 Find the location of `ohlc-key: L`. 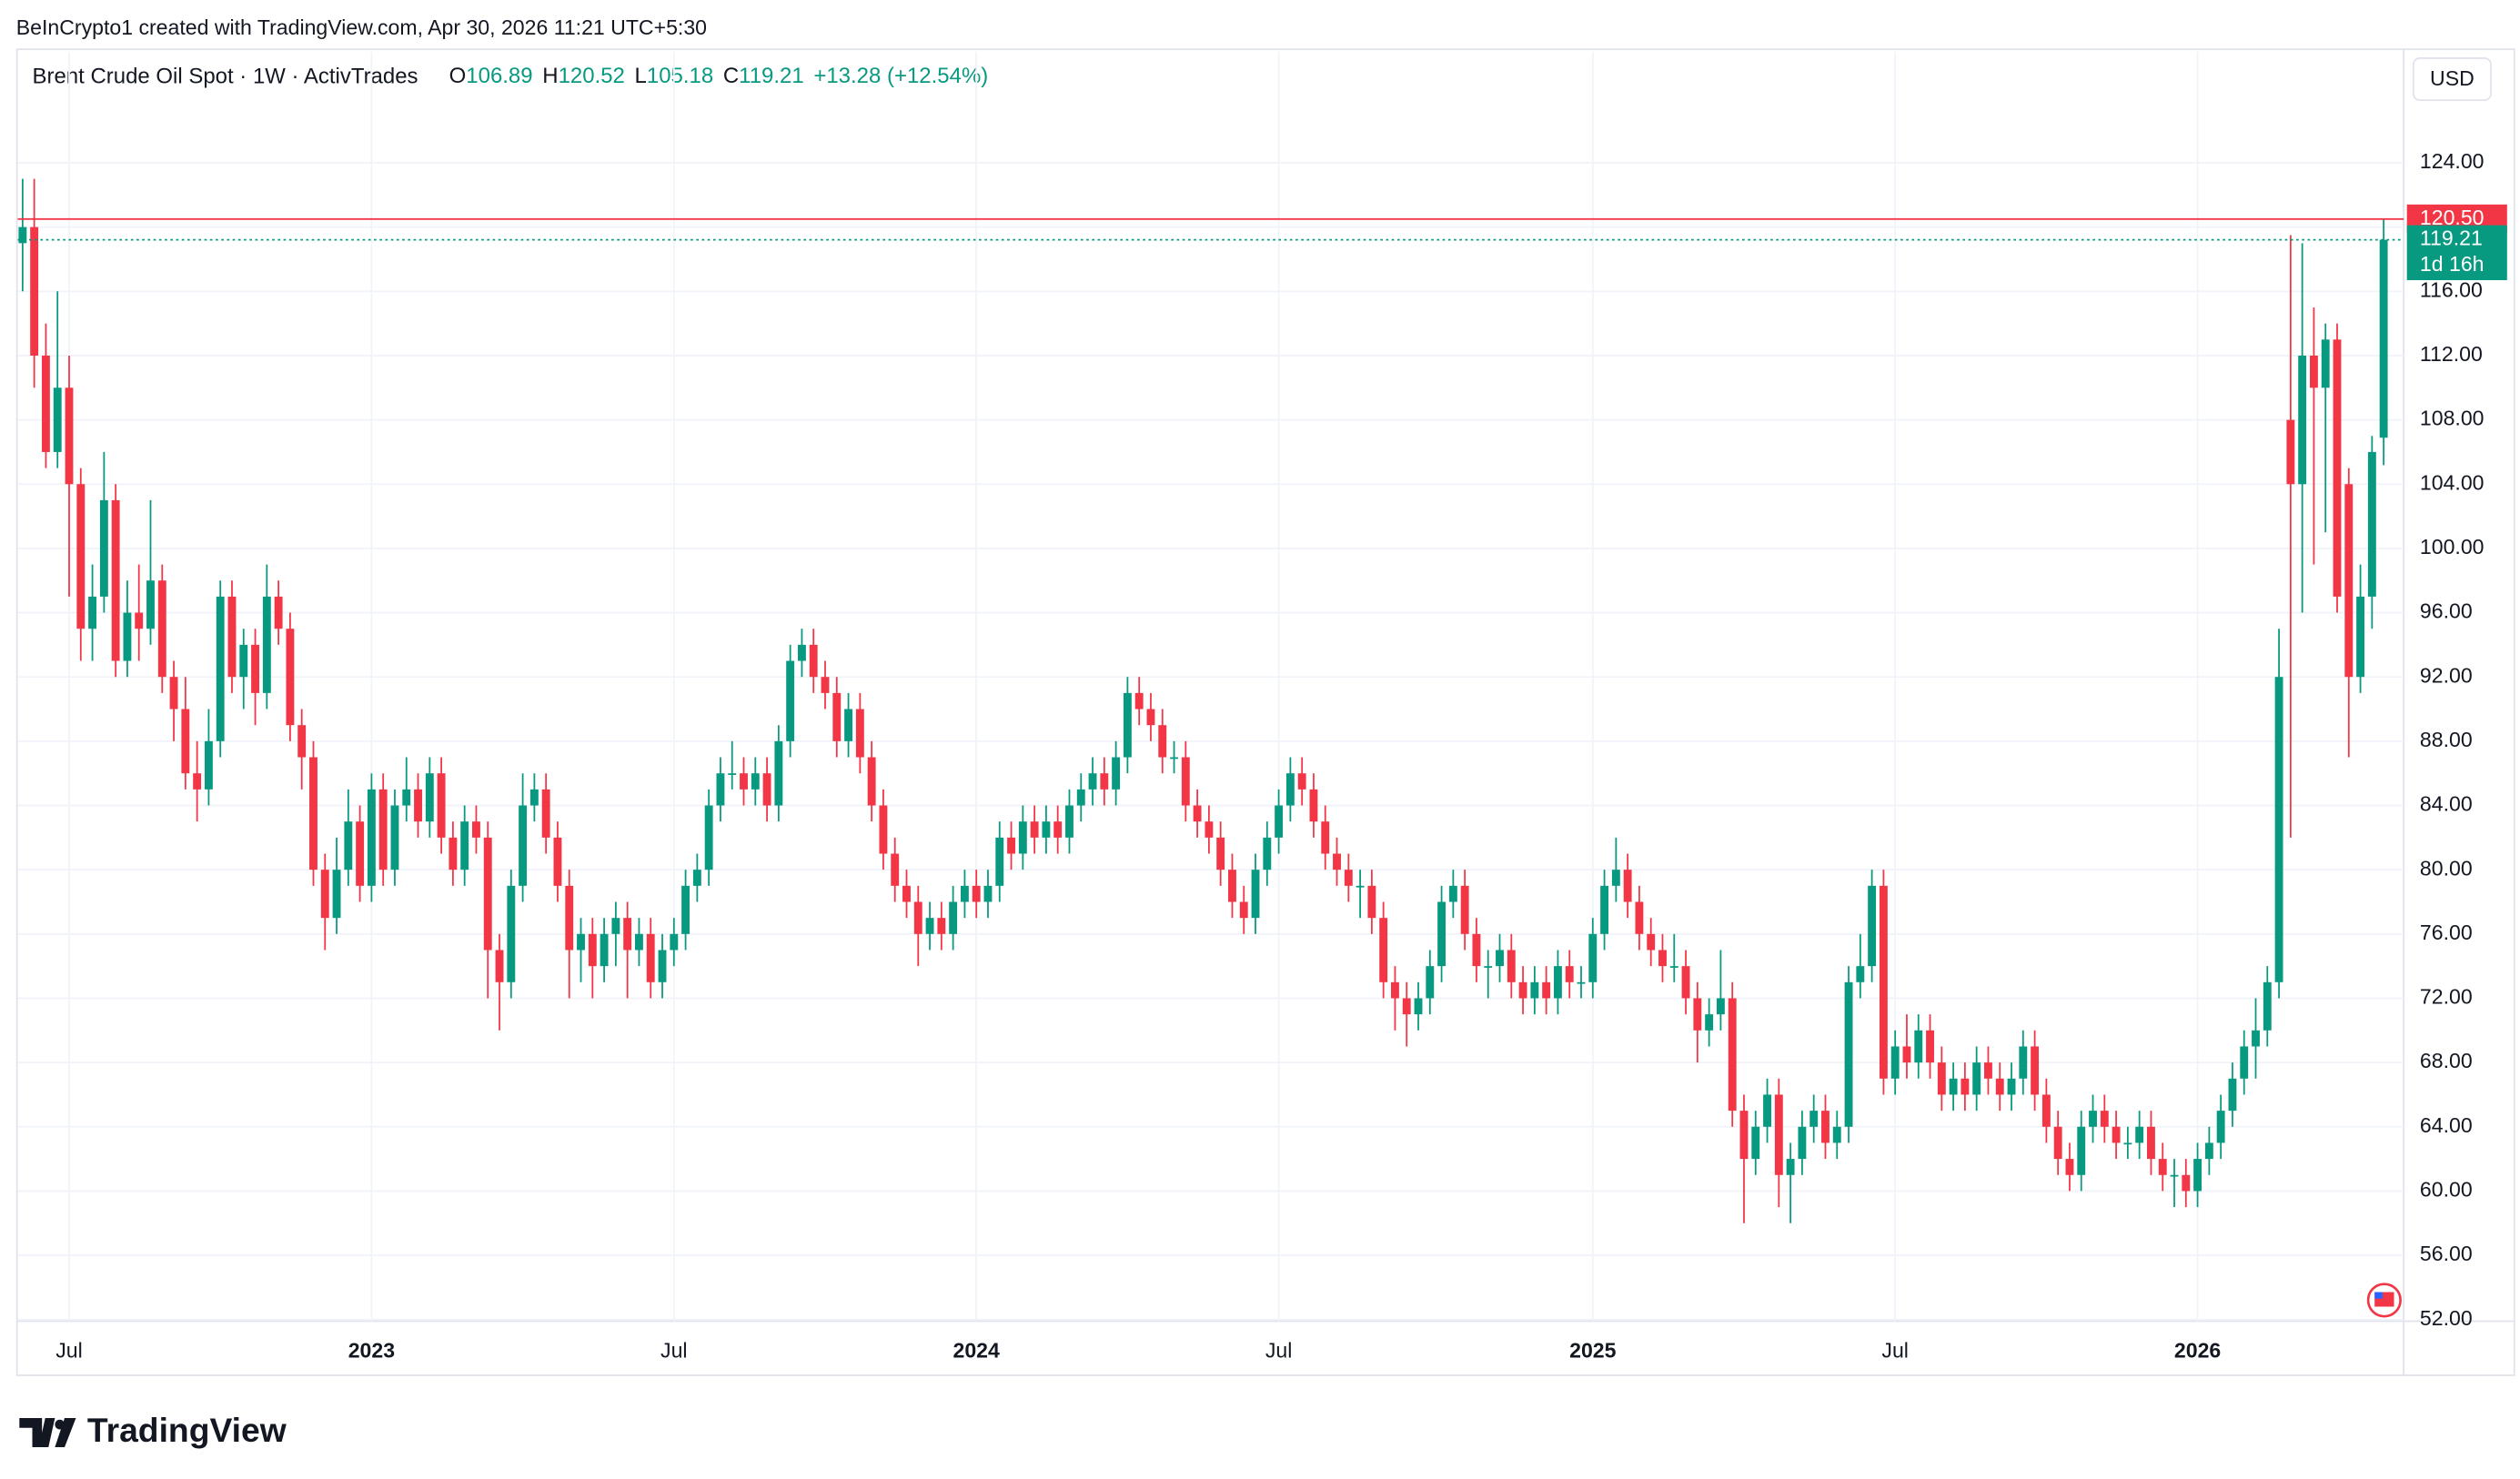

ohlc-key: L is located at coordinates (641, 77).